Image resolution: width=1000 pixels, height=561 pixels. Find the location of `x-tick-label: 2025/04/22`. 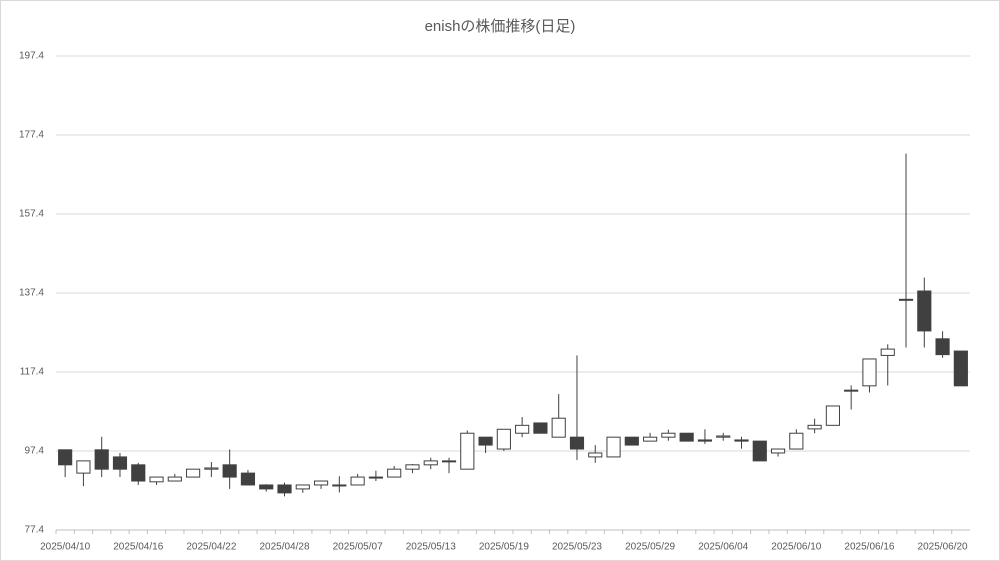

x-tick-label: 2025/04/22 is located at coordinates (211, 547).